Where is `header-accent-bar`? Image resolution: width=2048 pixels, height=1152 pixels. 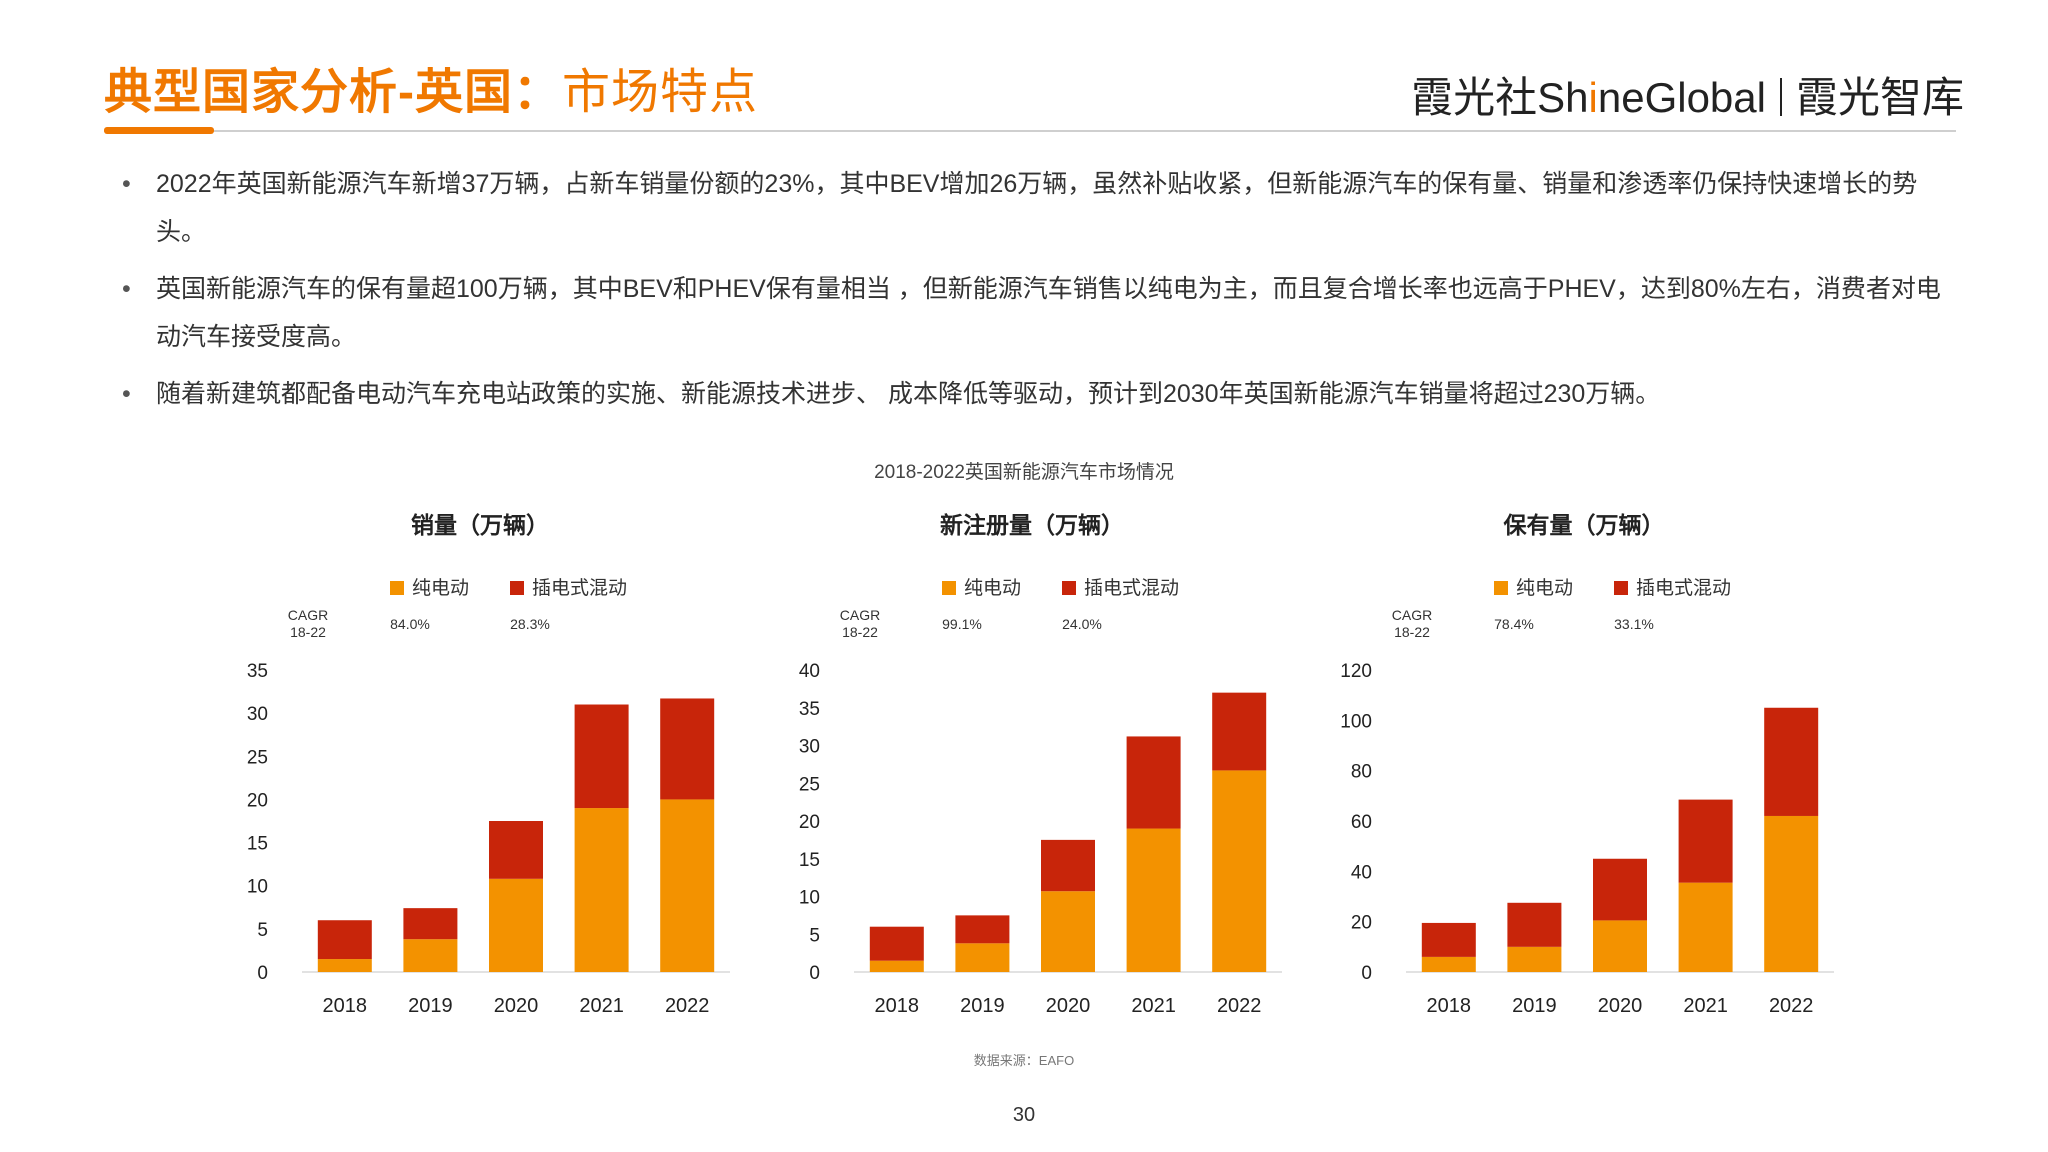
header-accent-bar is located at coordinates (159, 130).